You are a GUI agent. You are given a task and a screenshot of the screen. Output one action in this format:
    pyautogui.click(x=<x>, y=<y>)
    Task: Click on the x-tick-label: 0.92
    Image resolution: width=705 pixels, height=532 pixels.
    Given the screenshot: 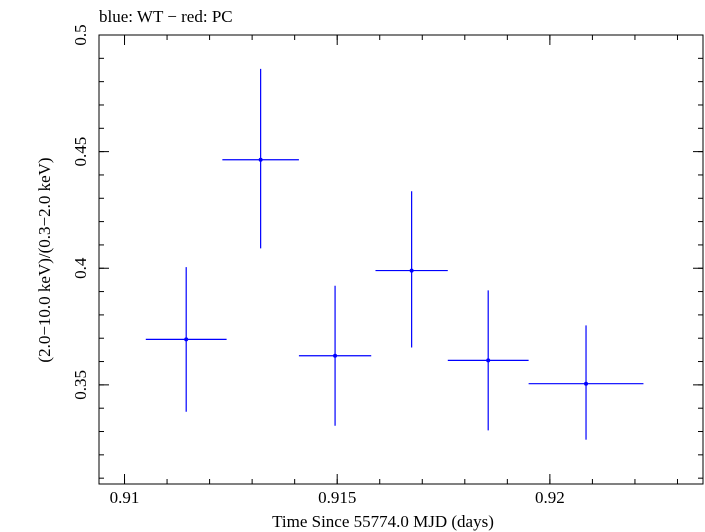 What is the action you would take?
    pyautogui.click(x=550, y=497)
    